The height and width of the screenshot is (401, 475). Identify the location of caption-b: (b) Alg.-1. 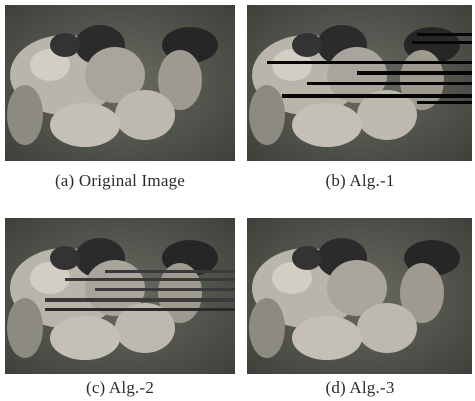
(360, 180).